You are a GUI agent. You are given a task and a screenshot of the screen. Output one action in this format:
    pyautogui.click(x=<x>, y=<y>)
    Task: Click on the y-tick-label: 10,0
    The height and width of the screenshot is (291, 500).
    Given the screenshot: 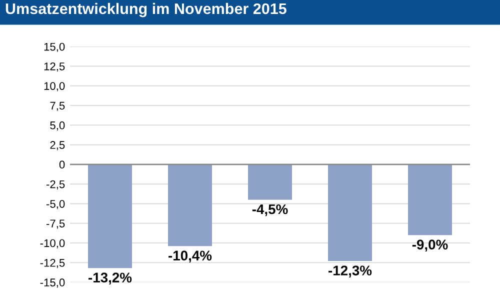 What is the action you would take?
    pyautogui.click(x=54, y=87)
    